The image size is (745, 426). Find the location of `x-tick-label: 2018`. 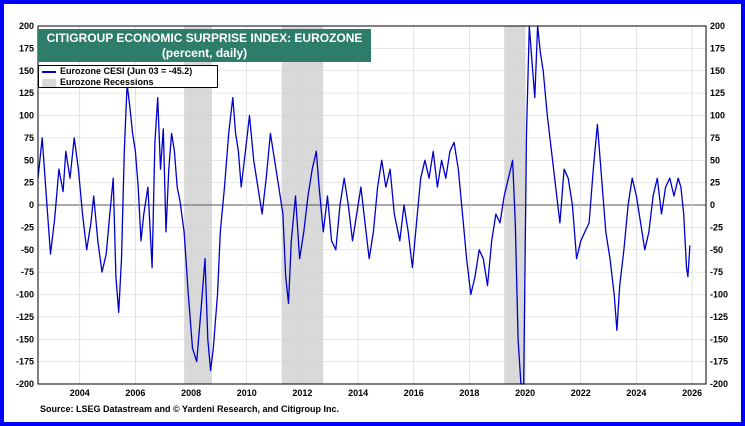

x-tick-label: 2018 is located at coordinates (469, 393).